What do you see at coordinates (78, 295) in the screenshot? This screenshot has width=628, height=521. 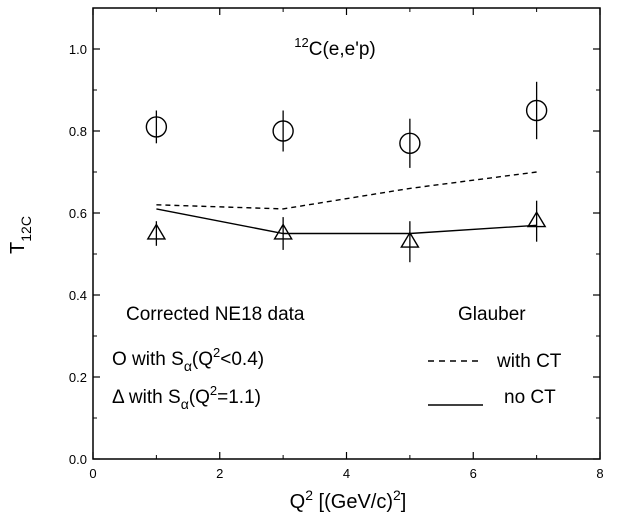 I see `y-tick-label: 0.4` at bounding box center [78, 295].